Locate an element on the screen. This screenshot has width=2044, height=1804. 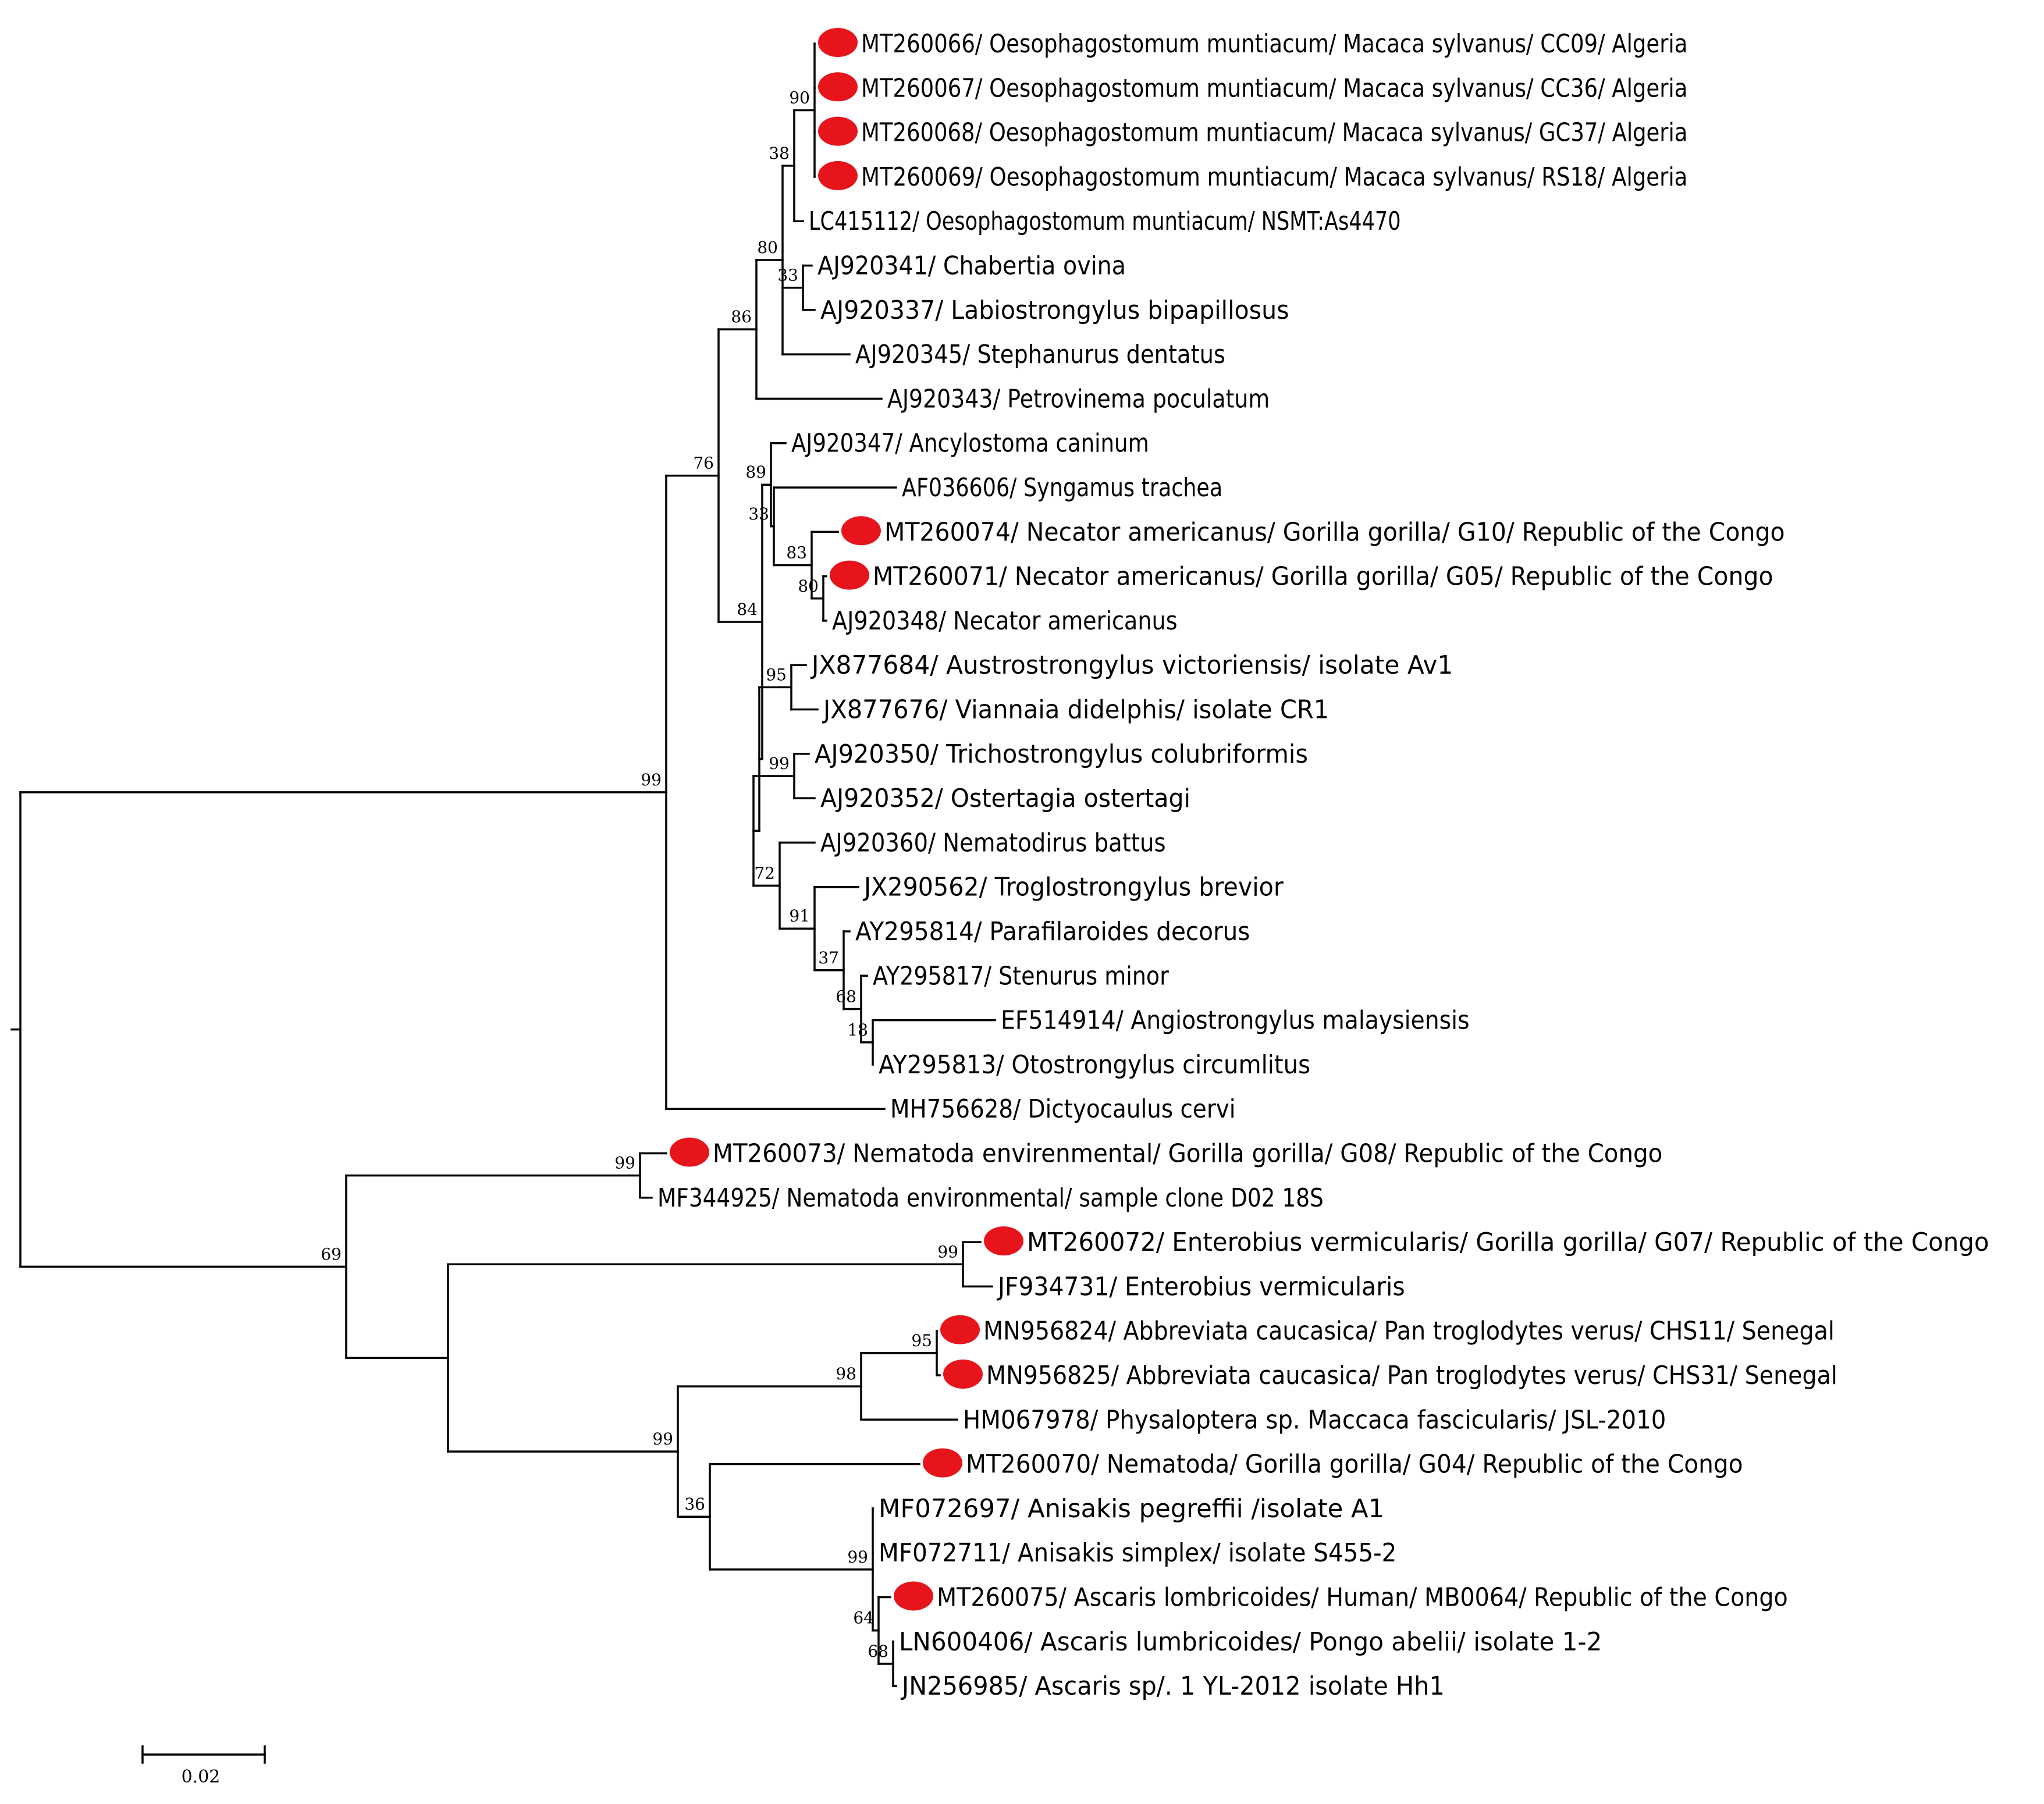
tip-label: AJ920348/ Necator americanus is located at coordinates (1005, 621).